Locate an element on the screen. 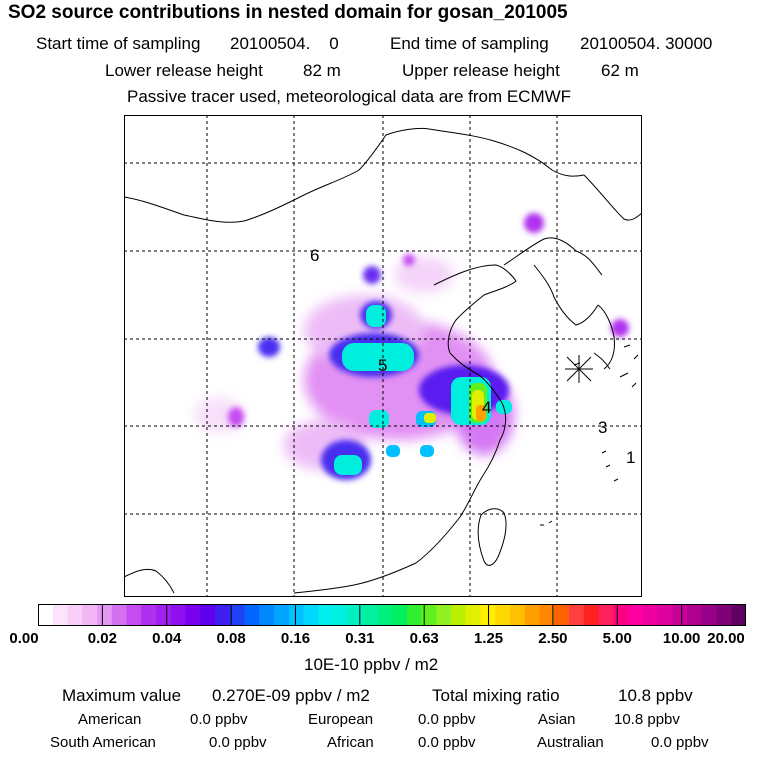  site-label-6: 6 is located at coordinates (314, 255).